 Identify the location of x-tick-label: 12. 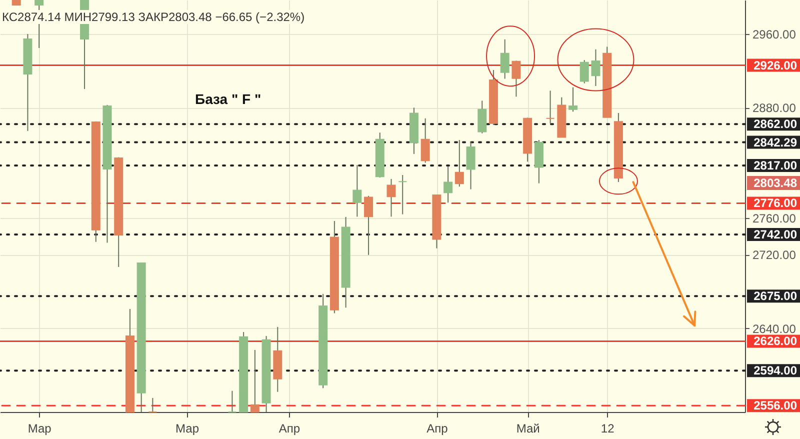
(607, 429).